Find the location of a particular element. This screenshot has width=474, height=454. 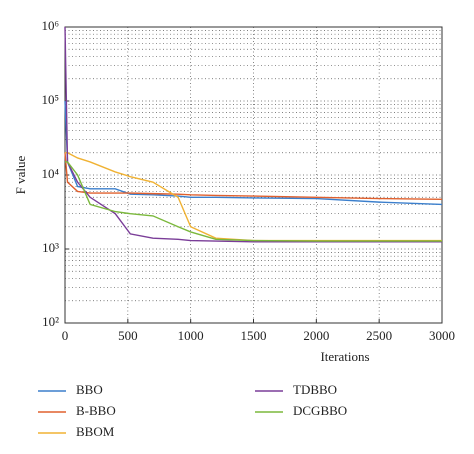

x-tick-label: 1000 is located at coordinates (191, 335).